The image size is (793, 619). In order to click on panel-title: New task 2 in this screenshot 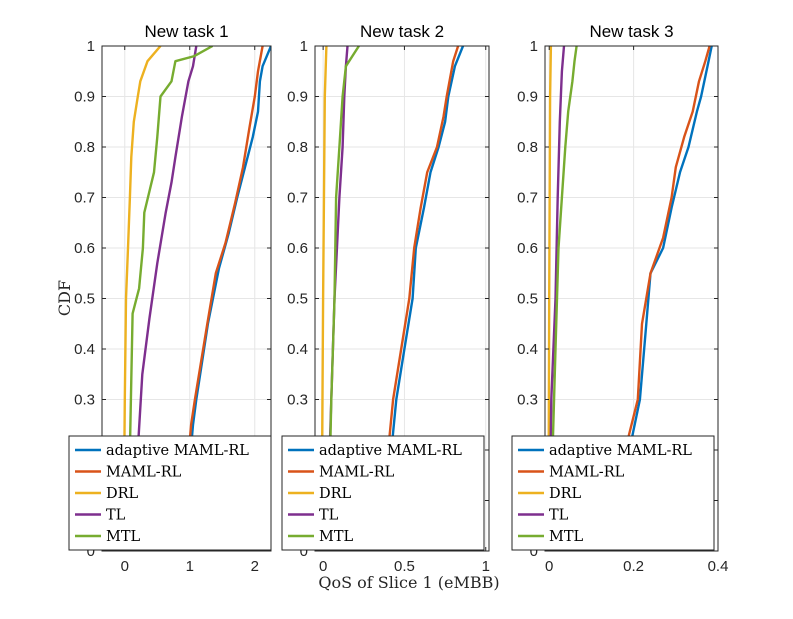, I will do `click(402, 31)`.